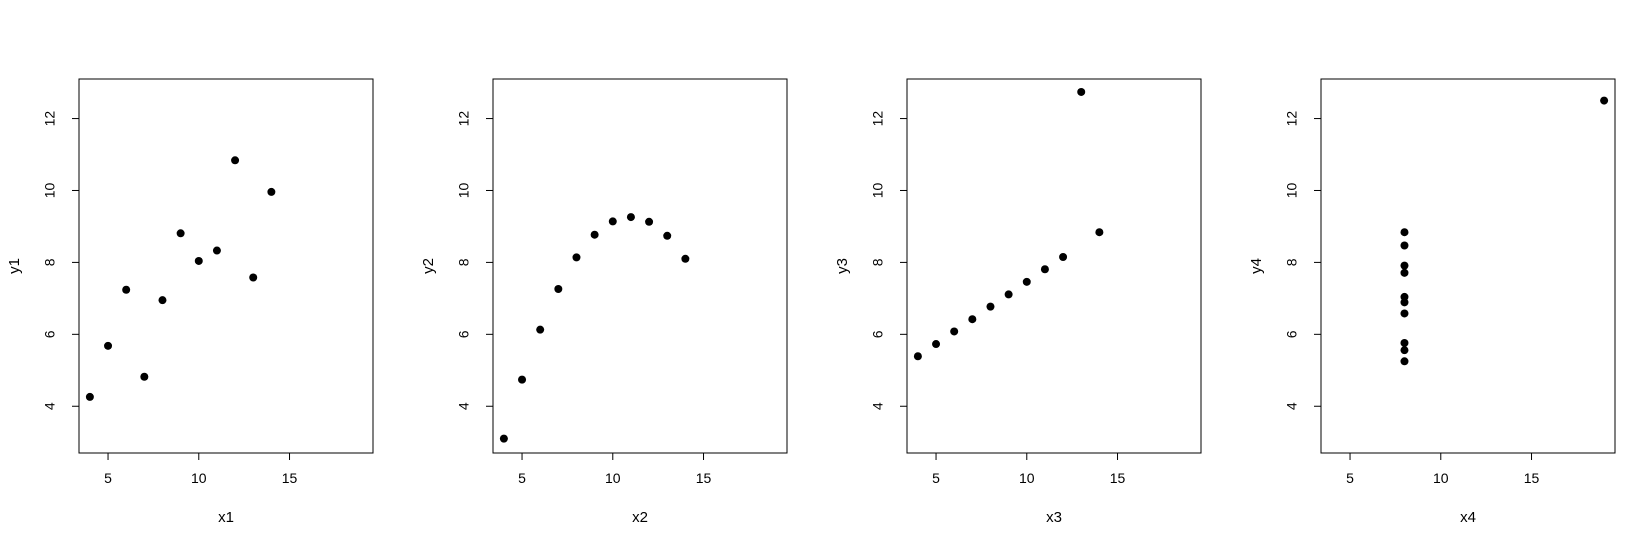 The height and width of the screenshot is (550, 1650). What do you see at coordinates (1256, 266) in the screenshot?
I see `y-axis-label: y4` at bounding box center [1256, 266].